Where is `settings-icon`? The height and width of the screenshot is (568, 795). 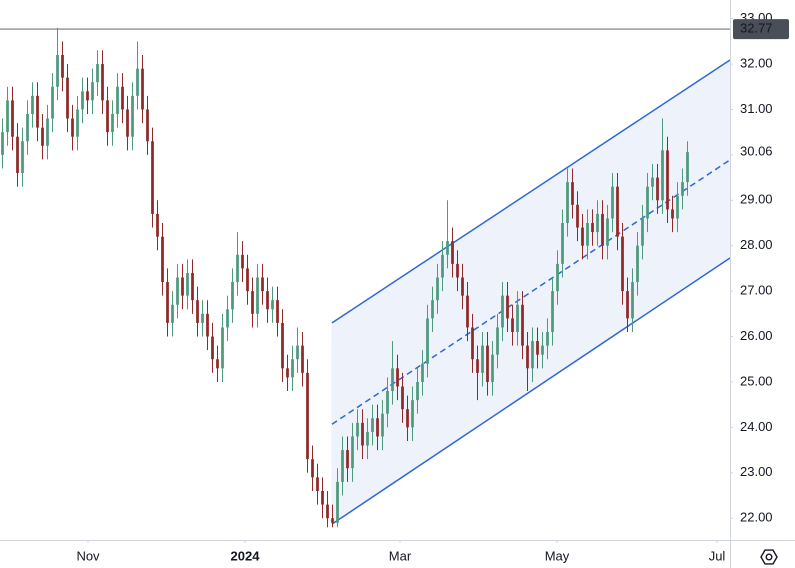
settings-icon is located at coordinates (769, 557).